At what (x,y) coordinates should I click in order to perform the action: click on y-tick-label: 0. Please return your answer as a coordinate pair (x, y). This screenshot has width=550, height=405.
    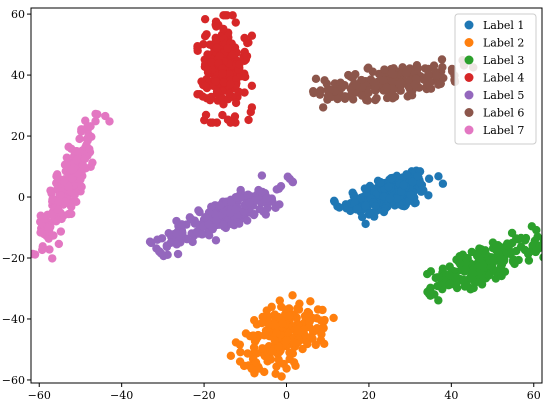
    Looking at the image, I should click on (21, 197).